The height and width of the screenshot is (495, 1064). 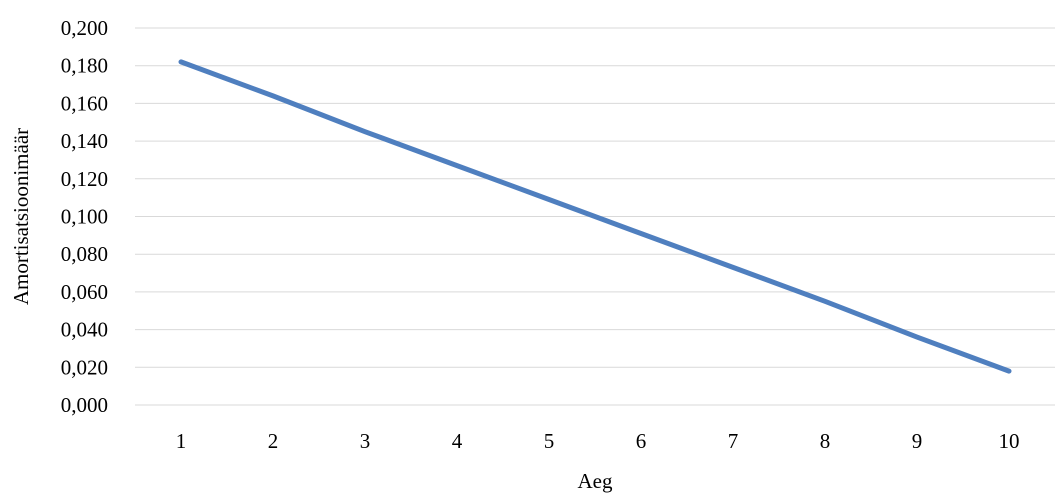 I want to click on x-tick-label: 10, so click(x=1009, y=441).